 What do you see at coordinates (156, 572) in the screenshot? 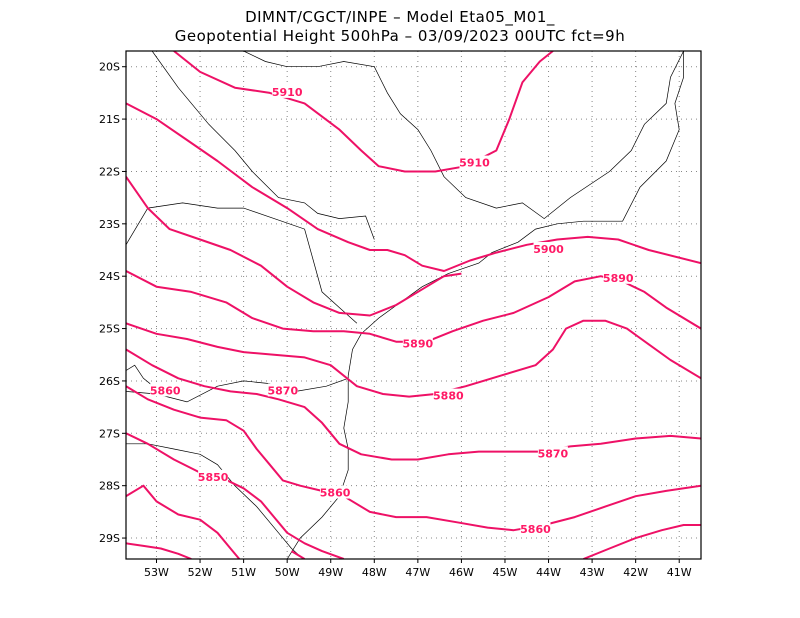
I see `lon-tick-label: 53W` at bounding box center [156, 572].